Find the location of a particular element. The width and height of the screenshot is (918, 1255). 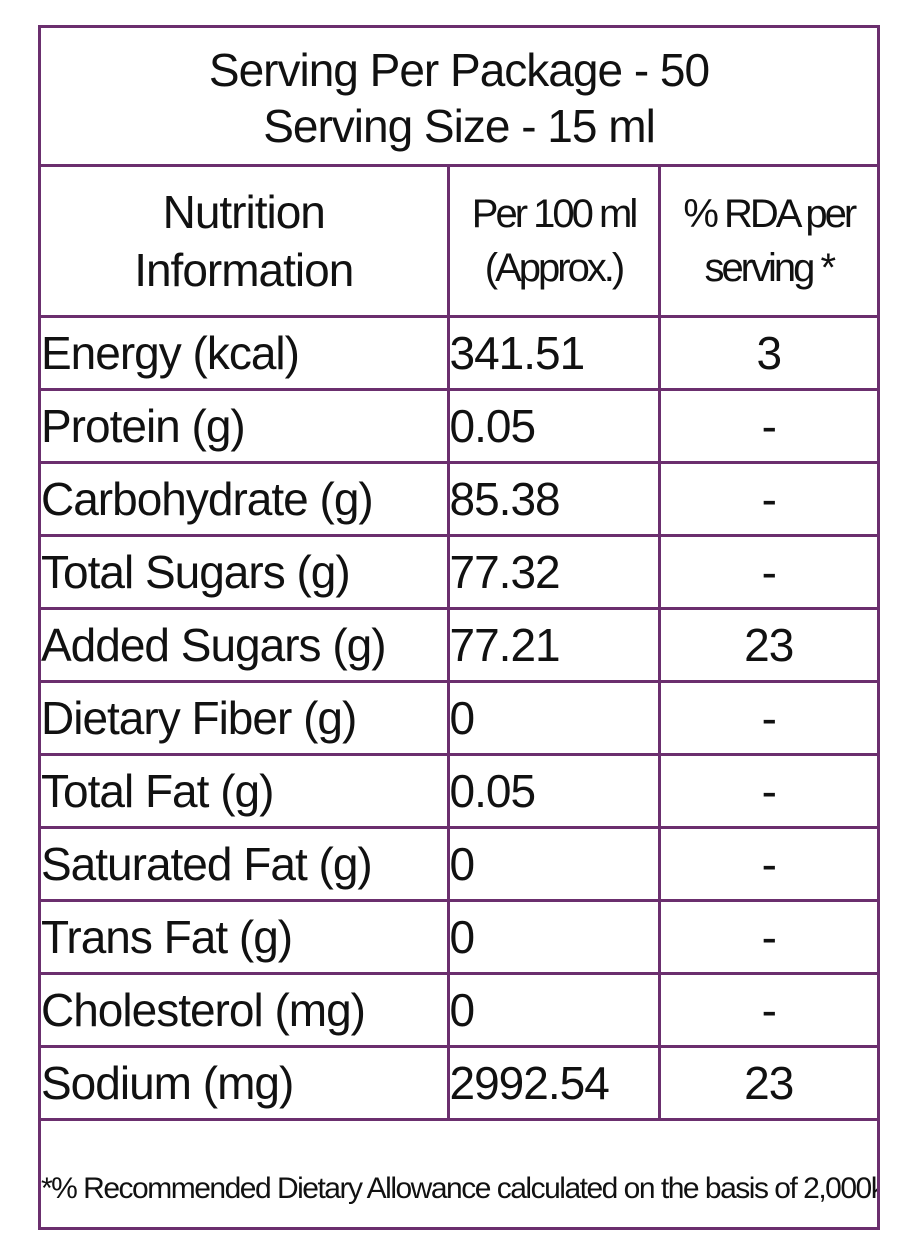

nutrient-name: Trans Fat (g) is located at coordinates (245, 937).